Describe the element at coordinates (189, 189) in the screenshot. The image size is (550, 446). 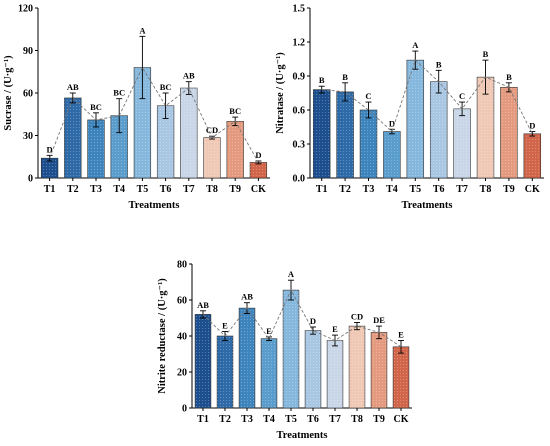
I see `x-tick-label: T7` at that location.